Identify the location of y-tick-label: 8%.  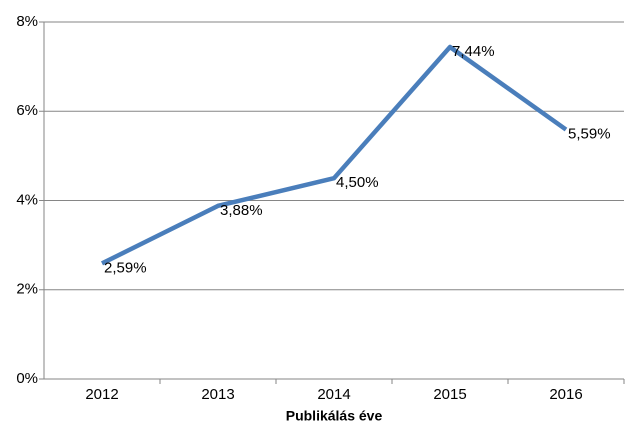
(27, 21).